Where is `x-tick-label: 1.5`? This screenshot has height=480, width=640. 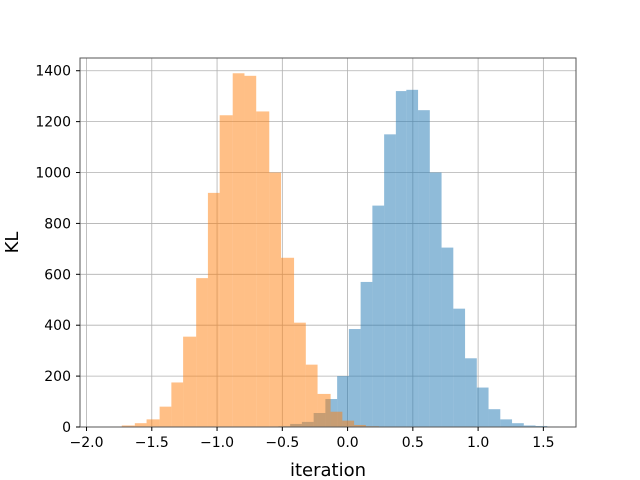 x-tick-label: 1.5 is located at coordinates (543, 443).